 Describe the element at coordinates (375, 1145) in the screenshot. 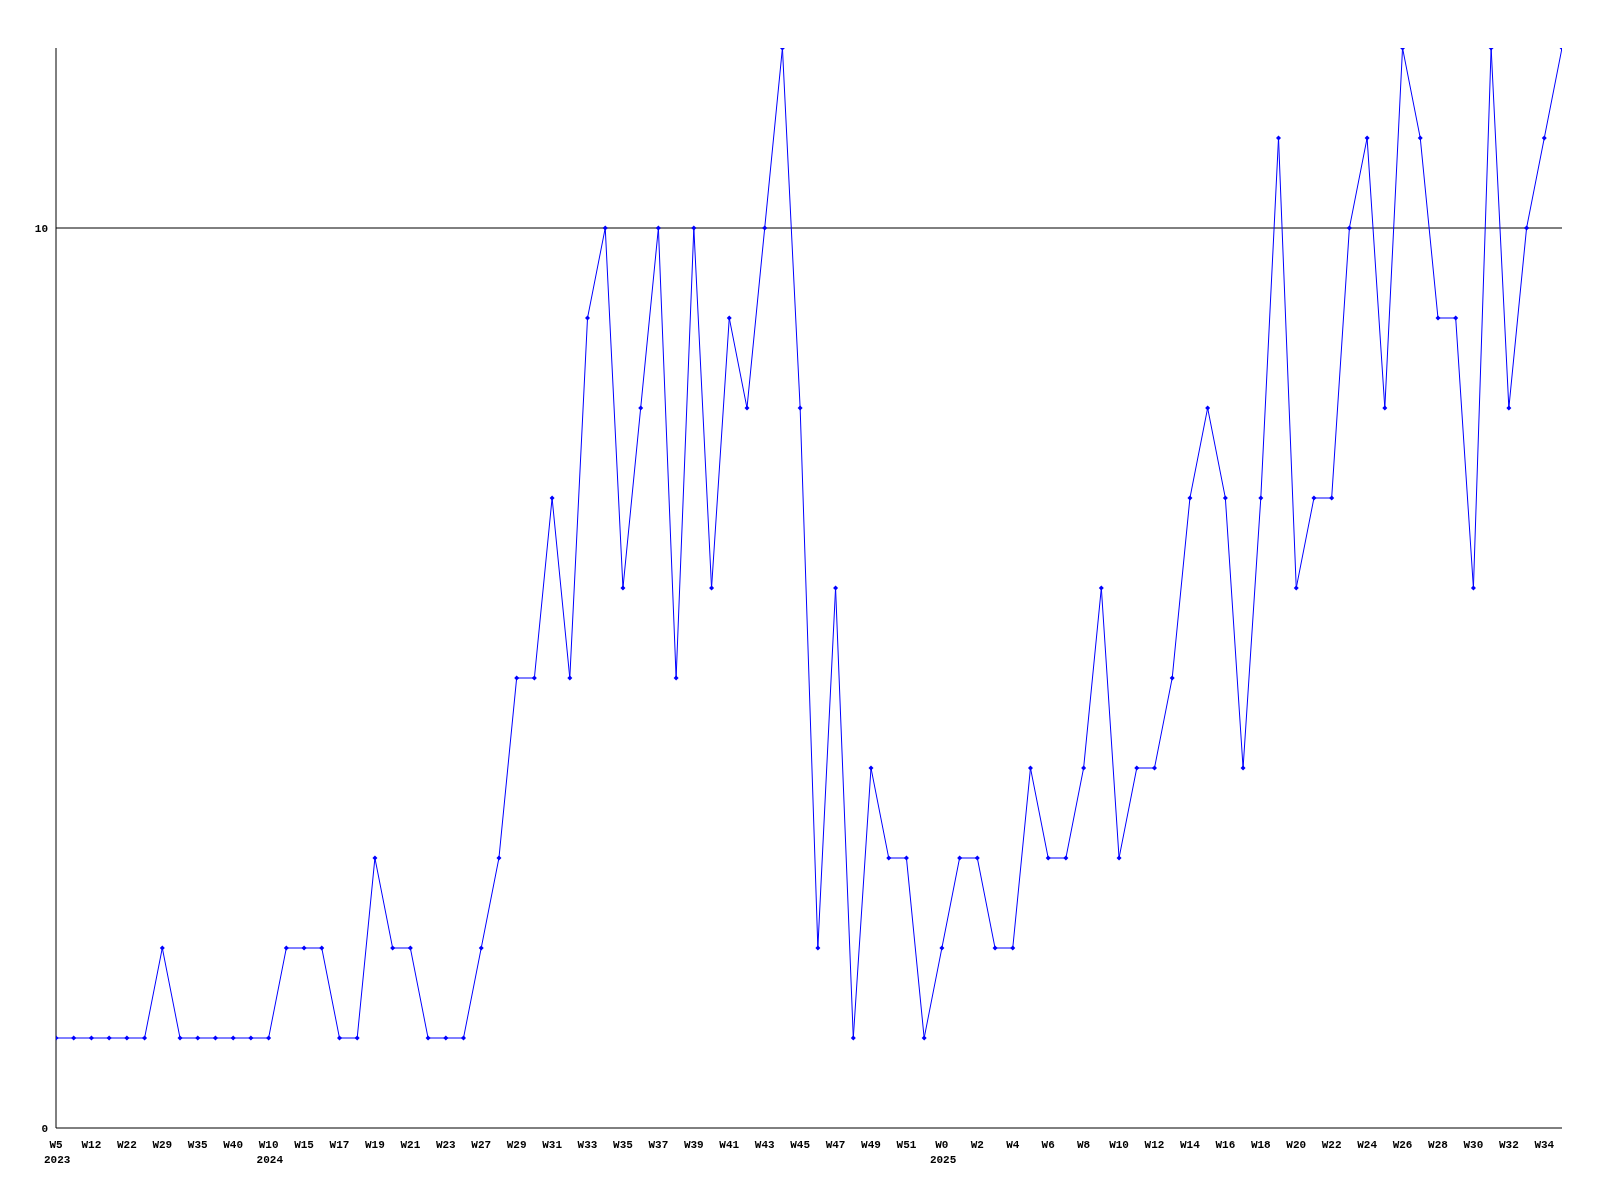

I see `x-tick-label: W19` at that location.